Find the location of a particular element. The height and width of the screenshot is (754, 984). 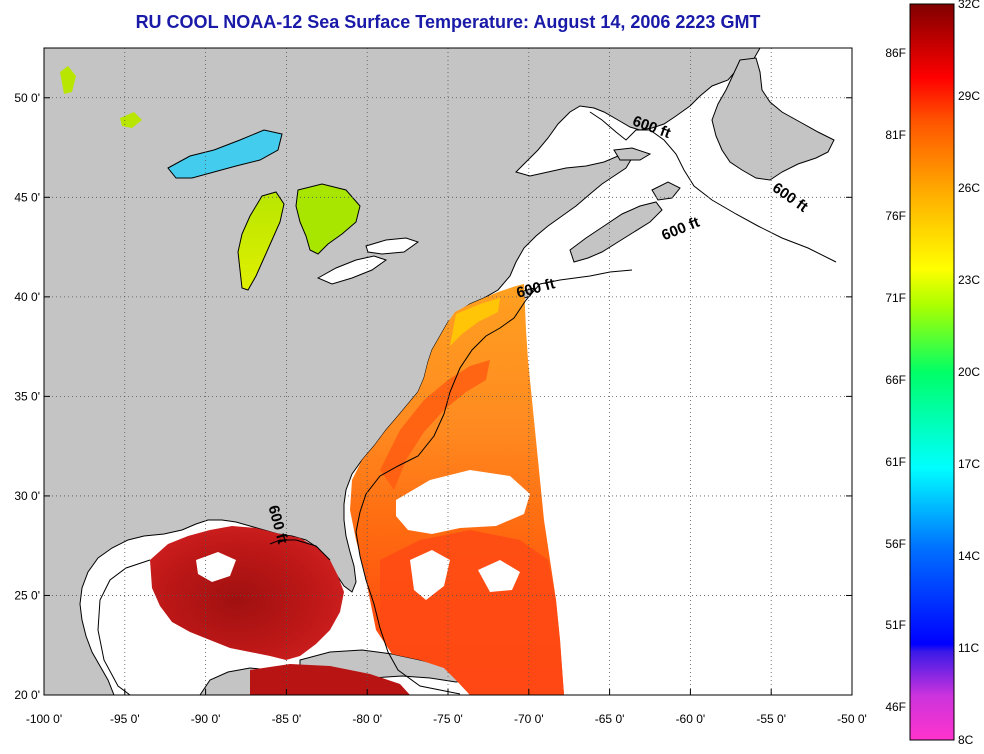

lon-tick-label: -55 0' is located at coordinates (771, 719).